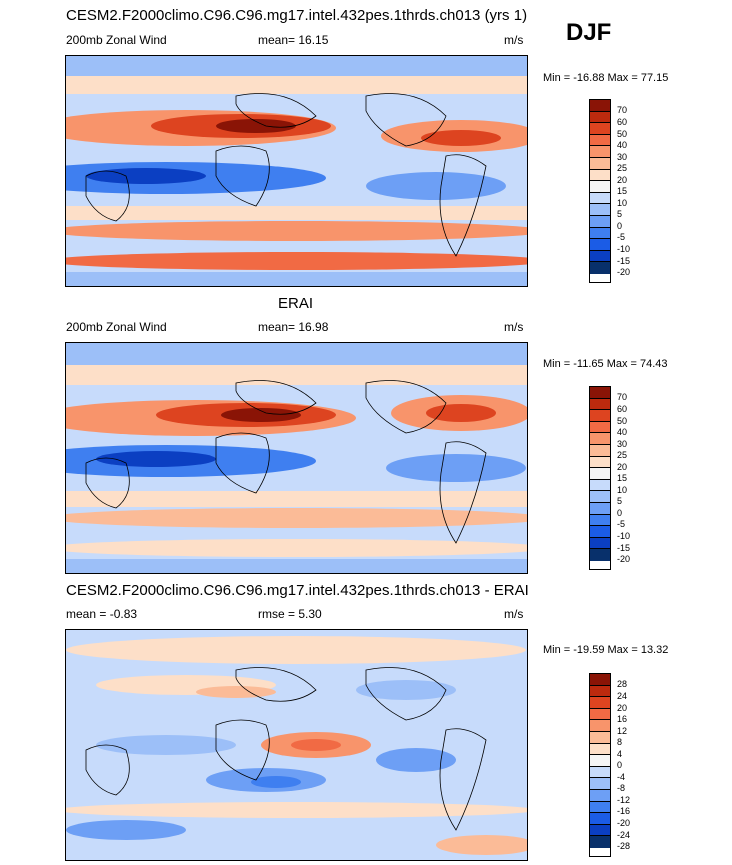 Image resolution: width=732 pixels, height=865 pixels. What do you see at coordinates (624, 800) in the screenshot?
I see `colorbar-tick: -12` at bounding box center [624, 800].